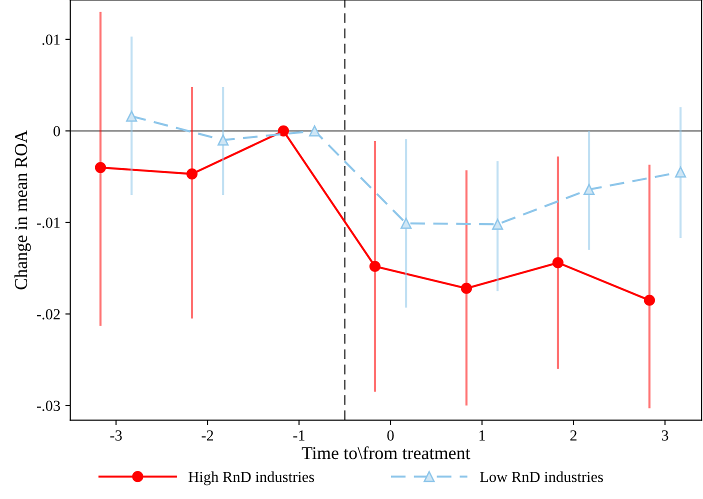 Image resolution: width=703 pixels, height=499 pixels. Describe the element at coordinates (57, 131) in the screenshot. I see `y-tick-label: 0` at that location.